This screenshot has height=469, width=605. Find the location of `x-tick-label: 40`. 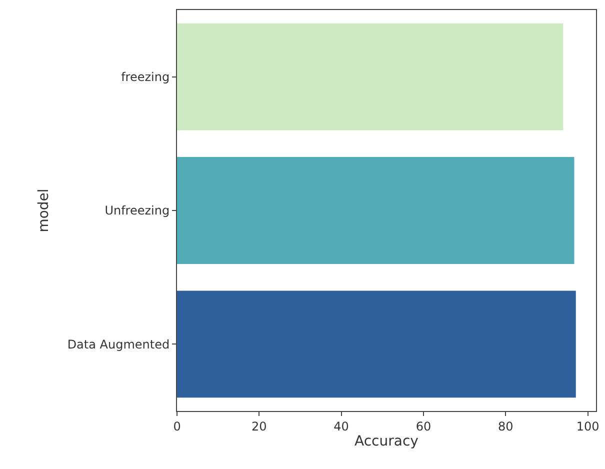

x-tick-label: 40 is located at coordinates (341, 426).